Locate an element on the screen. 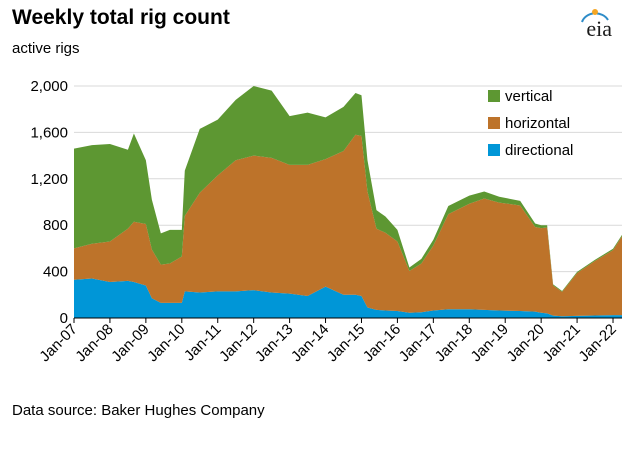  x-tick-label: Jan-14 is located at coordinates (310, 343).